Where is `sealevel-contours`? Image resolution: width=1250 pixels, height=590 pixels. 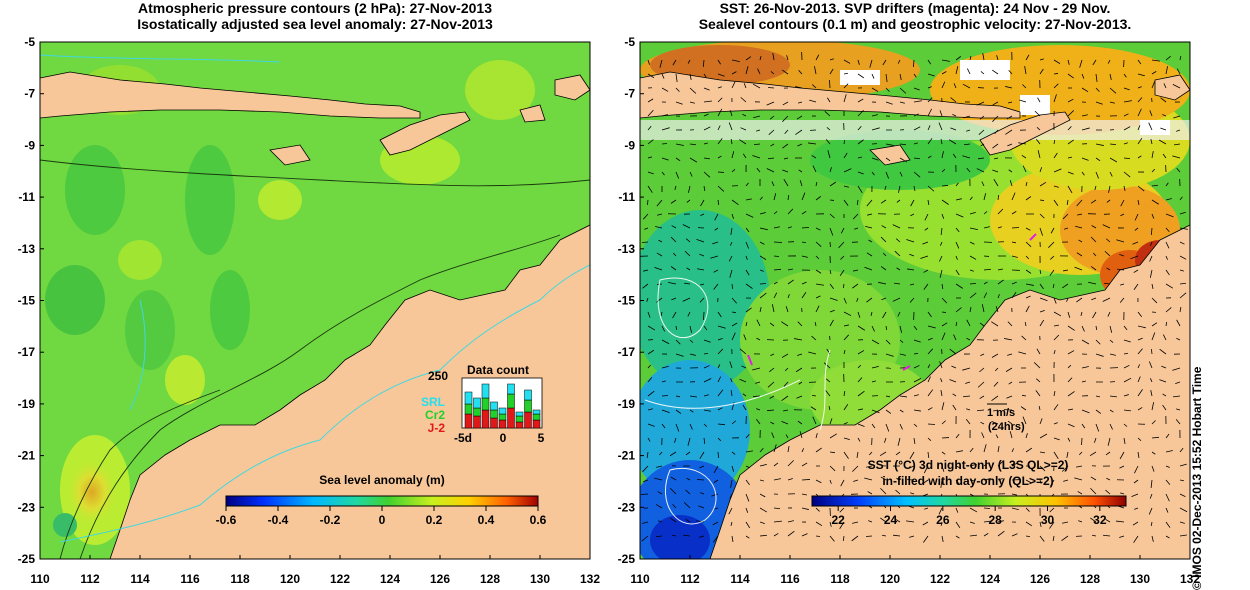
sealevel-contours is located at coordinates (737, 401).